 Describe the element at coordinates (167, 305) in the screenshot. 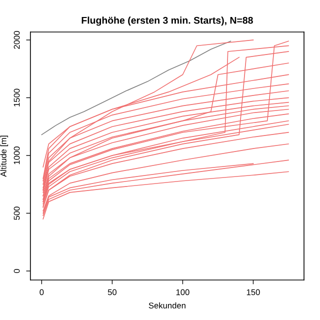

I see `x-axis-title: Sekunden` at that location.